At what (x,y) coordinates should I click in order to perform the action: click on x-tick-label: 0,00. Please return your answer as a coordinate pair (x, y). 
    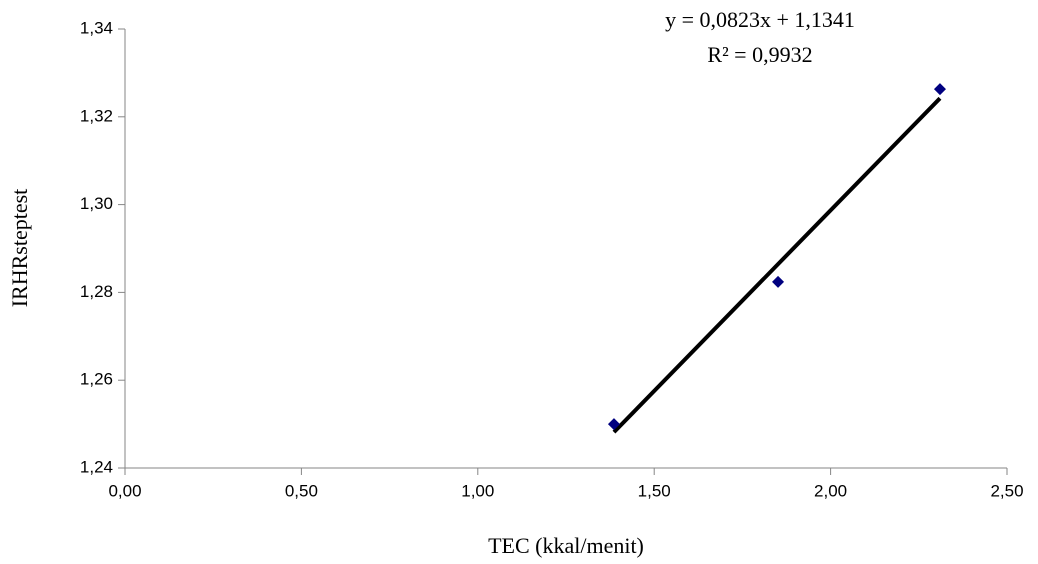
    Looking at the image, I should click on (124, 490).